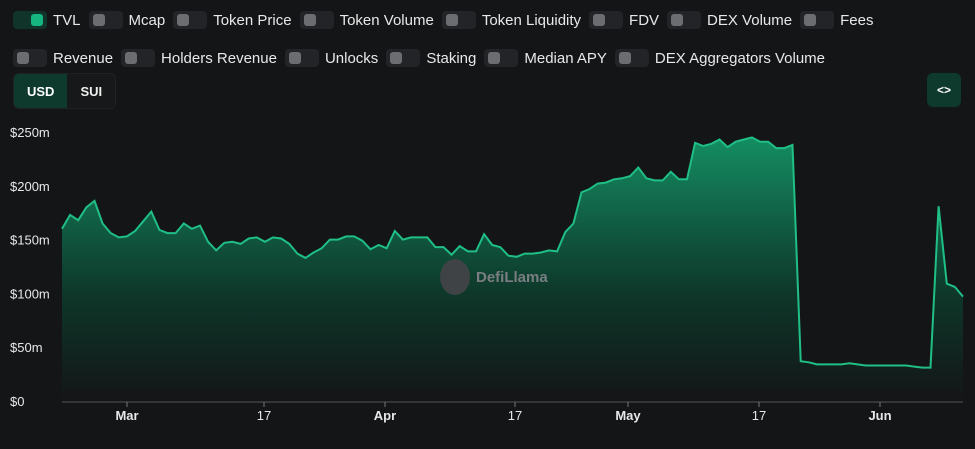 This screenshot has width=975, height=449. Describe the element at coordinates (740, 58) in the screenshot. I see `legend-label: DEX Aggregators Volume` at that location.